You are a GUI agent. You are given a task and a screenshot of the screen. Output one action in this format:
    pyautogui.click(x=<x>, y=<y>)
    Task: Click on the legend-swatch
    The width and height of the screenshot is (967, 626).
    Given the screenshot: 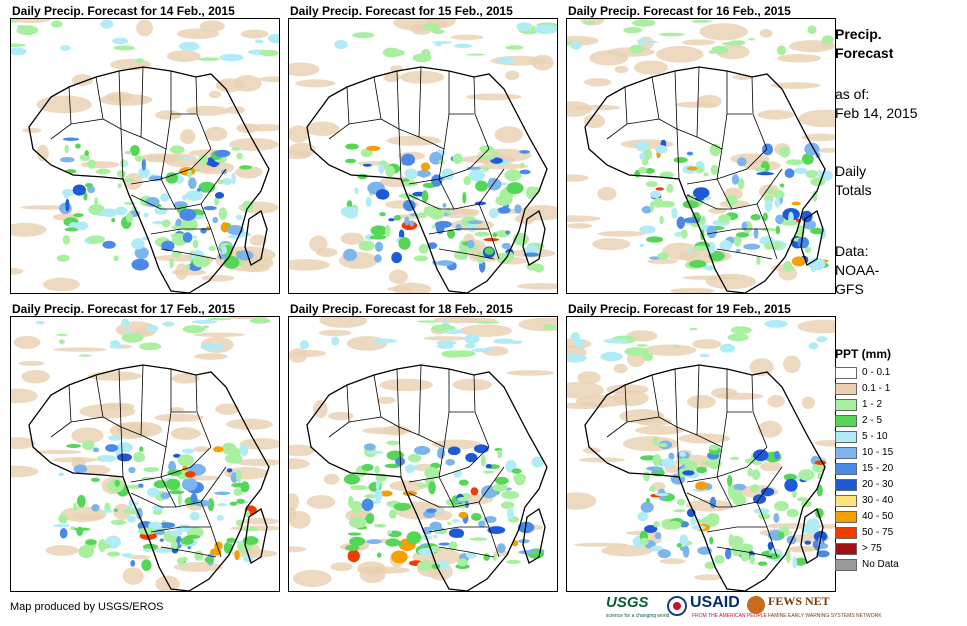 What is the action you would take?
    pyautogui.click(x=846, y=485)
    